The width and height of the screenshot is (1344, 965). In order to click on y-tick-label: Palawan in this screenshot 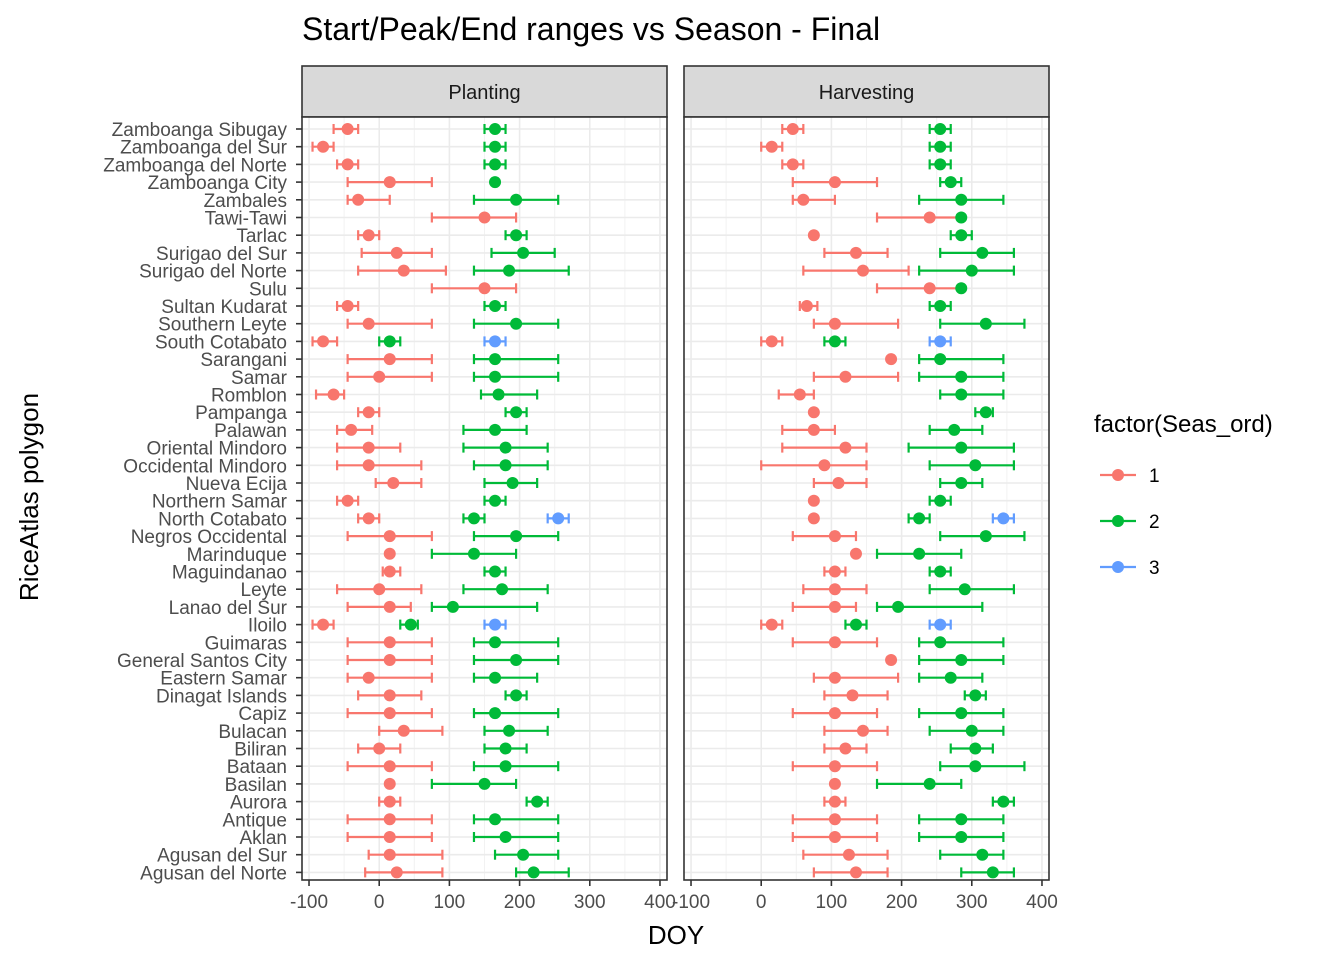, I will do `click(250, 431)`.